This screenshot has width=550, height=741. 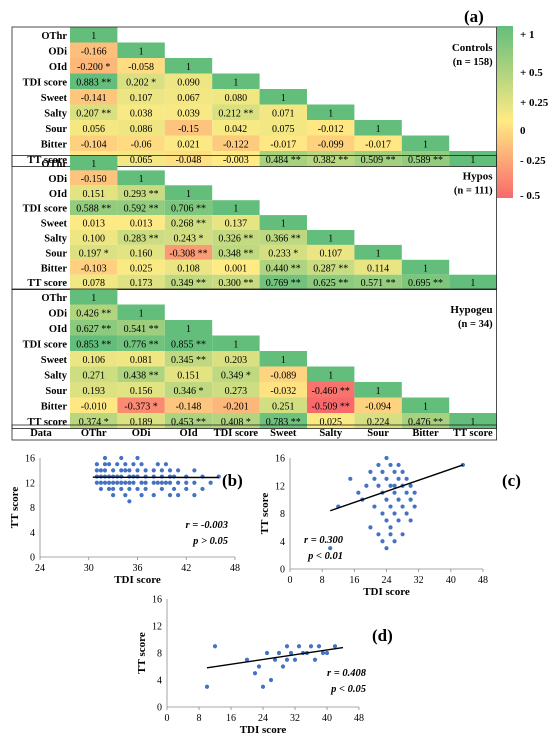 I want to click on heatmap-cell-value: 0.438 **, so click(x=141, y=375).